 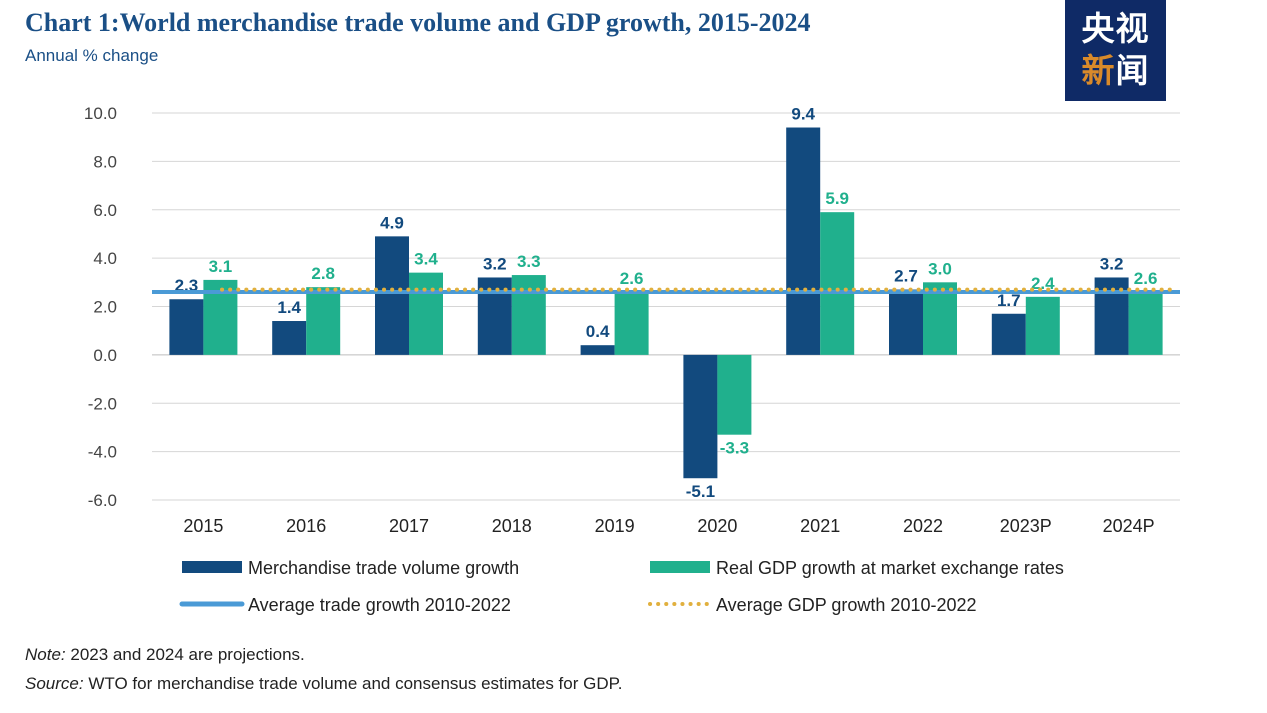 What do you see at coordinates (105, 355) in the screenshot?
I see `y-tick-label: 0.0` at bounding box center [105, 355].